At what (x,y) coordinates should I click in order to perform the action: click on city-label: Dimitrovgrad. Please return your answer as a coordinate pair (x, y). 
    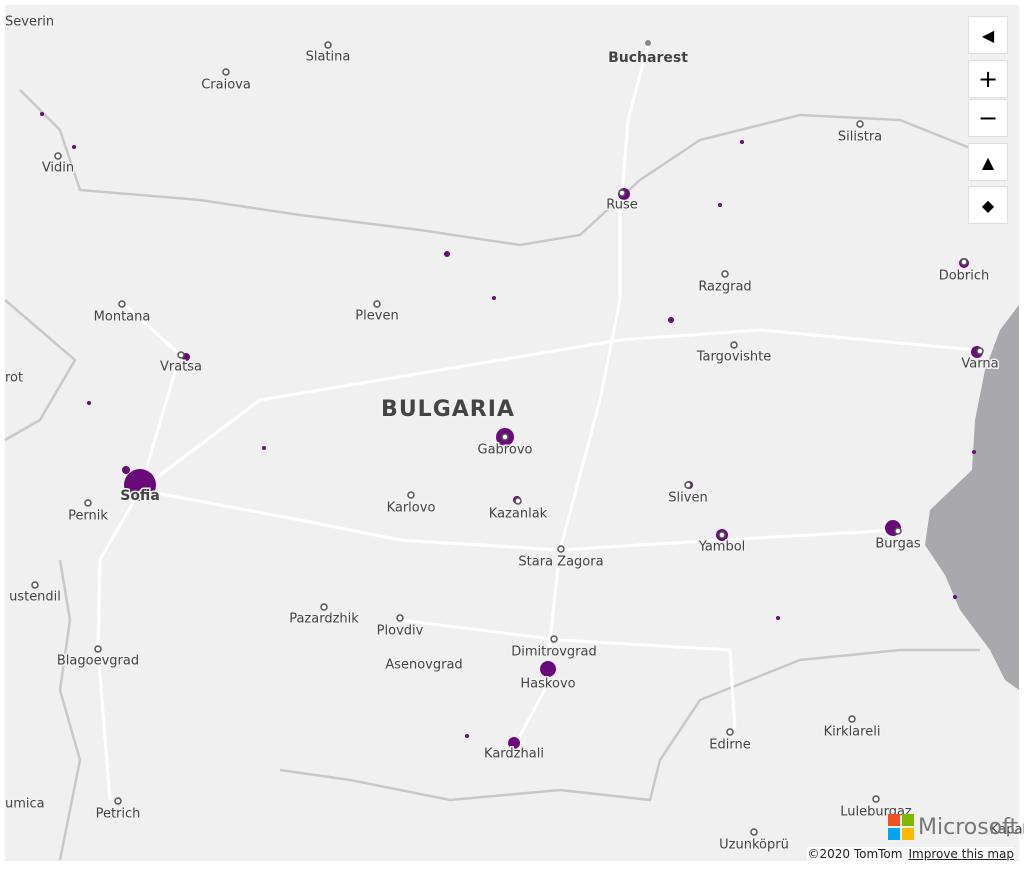
    Looking at the image, I should click on (554, 652).